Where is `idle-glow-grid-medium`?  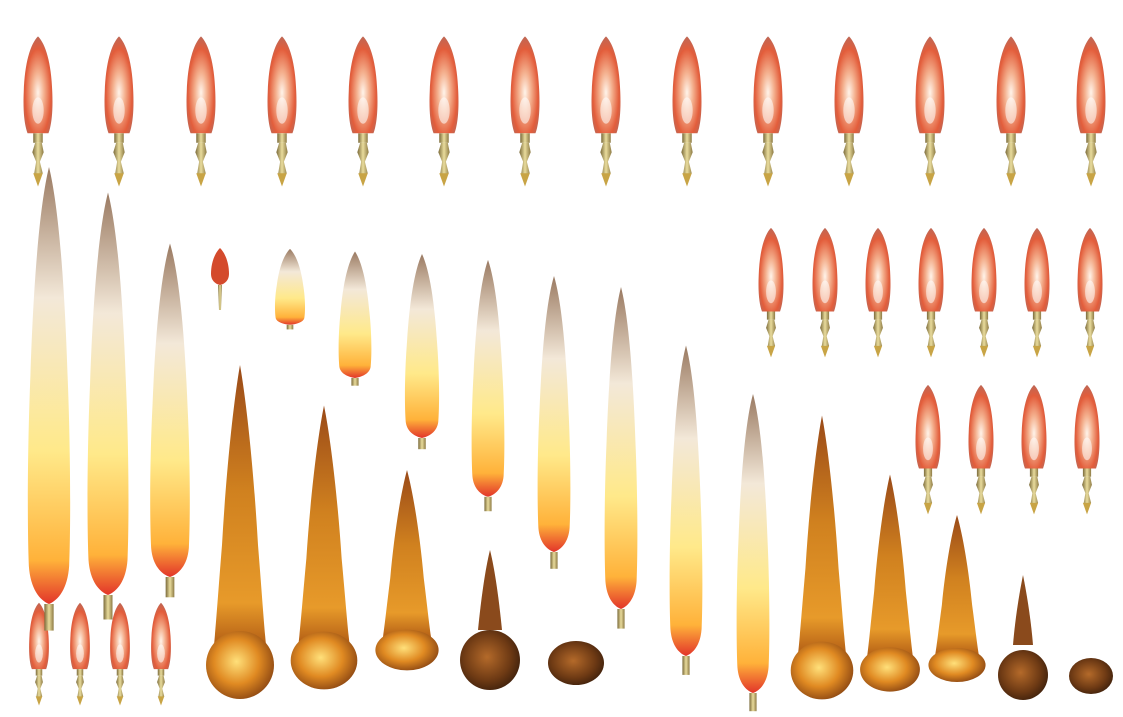
idle-glow-grid-medium is located at coordinates (930, 371).